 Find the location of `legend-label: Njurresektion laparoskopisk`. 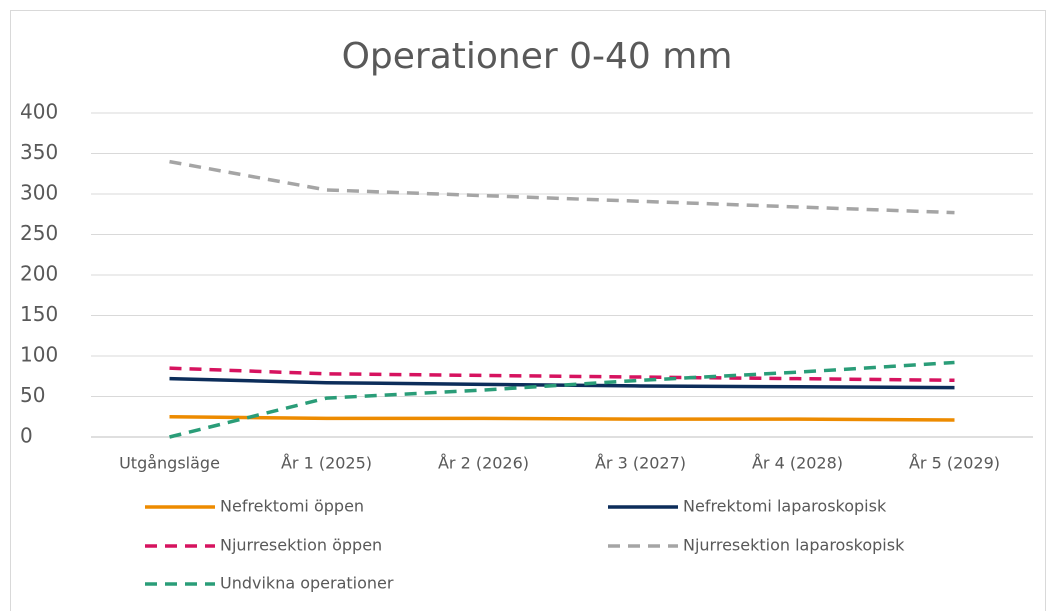

legend-label: Njurresektion laparoskopisk is located at coordinates (794, 545).